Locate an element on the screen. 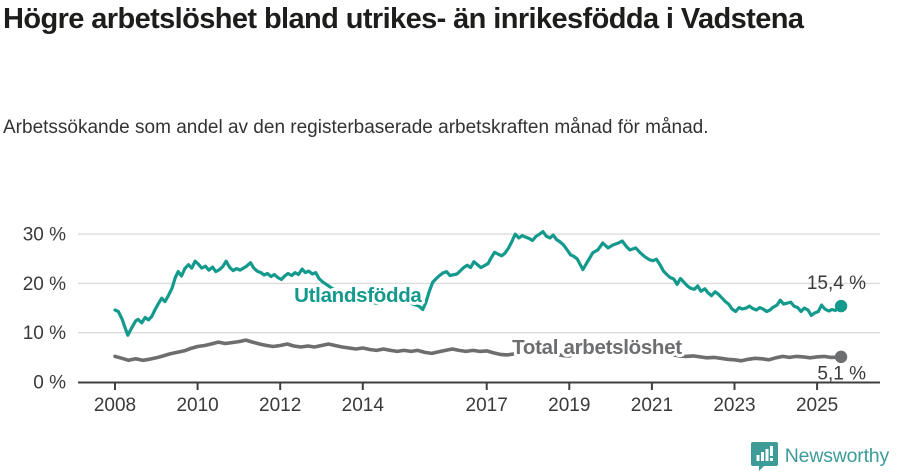  x-tick-label: 2017 is located at coordinates (487, 405).